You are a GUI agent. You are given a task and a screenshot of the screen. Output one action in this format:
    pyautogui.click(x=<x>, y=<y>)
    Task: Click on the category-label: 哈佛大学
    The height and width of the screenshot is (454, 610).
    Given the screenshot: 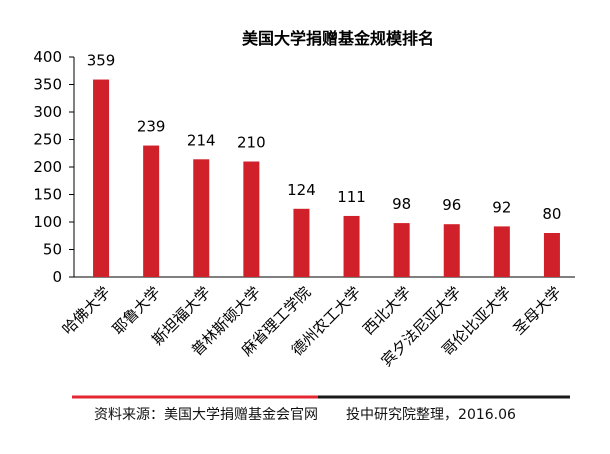 What is the action you would take?
    pyautogui.click(x=86, y=310)
    